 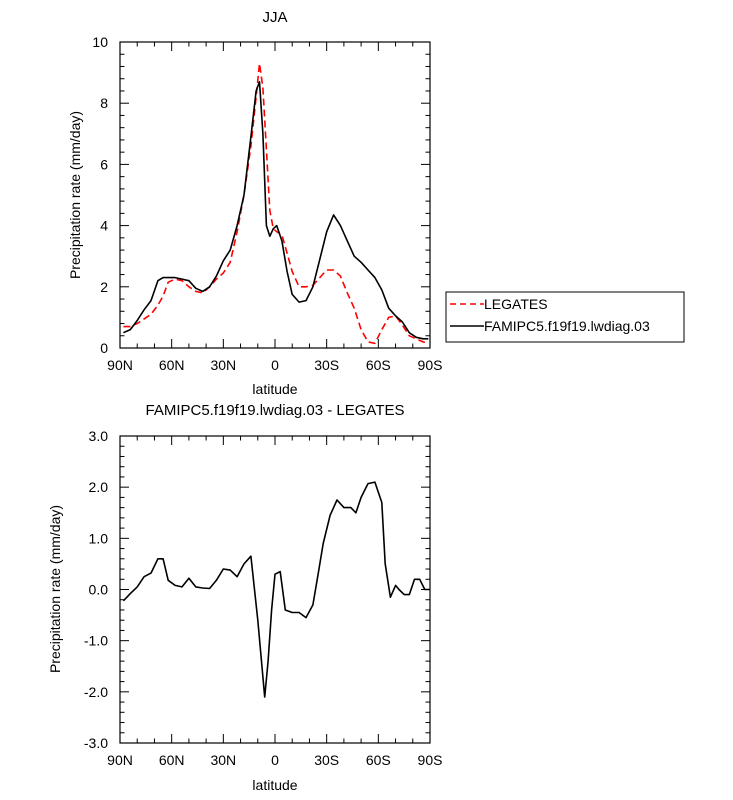 I want to click on top-series-lines, so click(x=276, y=203).